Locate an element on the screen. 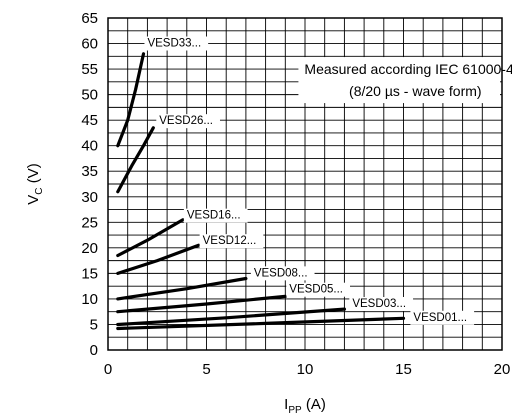 This screenshot has width=512, height=416. y-tick-label: 60 is located at coordinates (89, 44).